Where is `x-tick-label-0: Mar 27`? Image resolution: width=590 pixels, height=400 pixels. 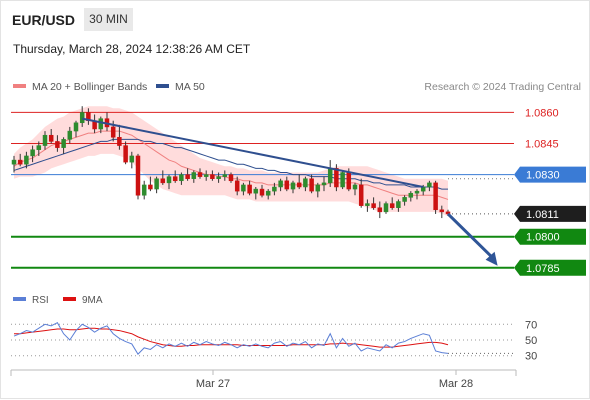 x-tick-label-0: Mar 27 is located at coordinates (213, 384).